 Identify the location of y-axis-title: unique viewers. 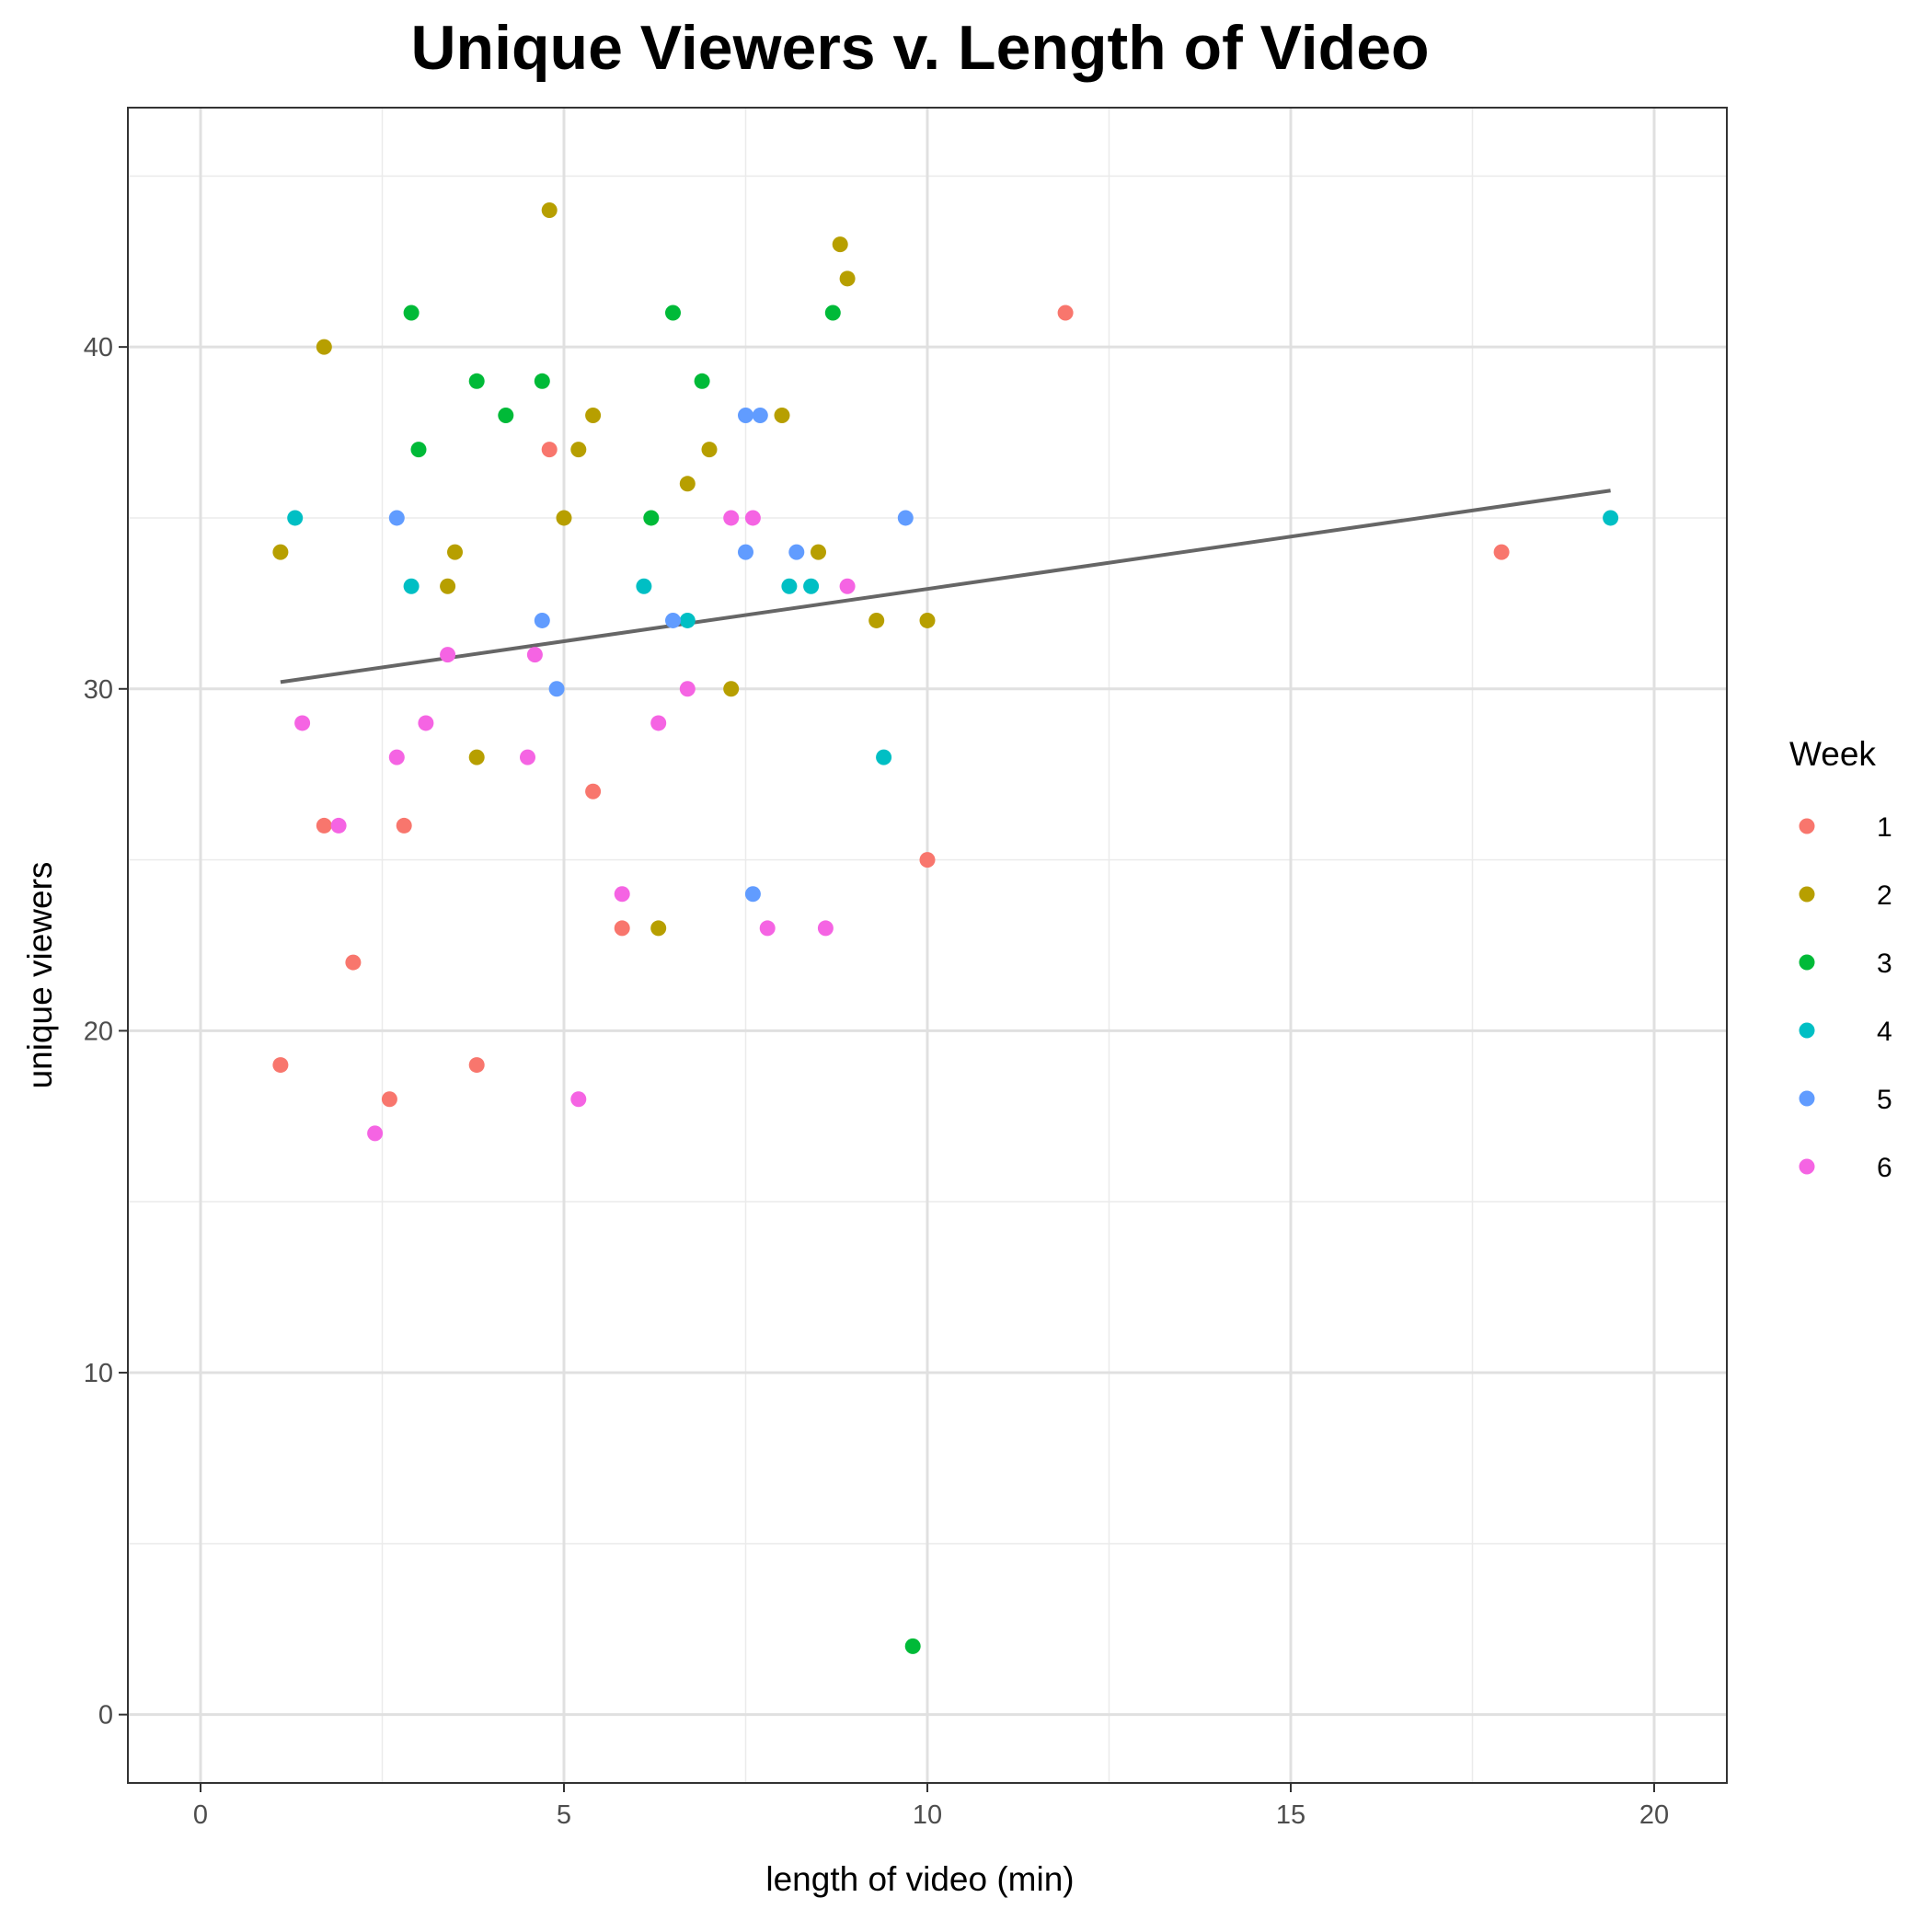
(40, 975).